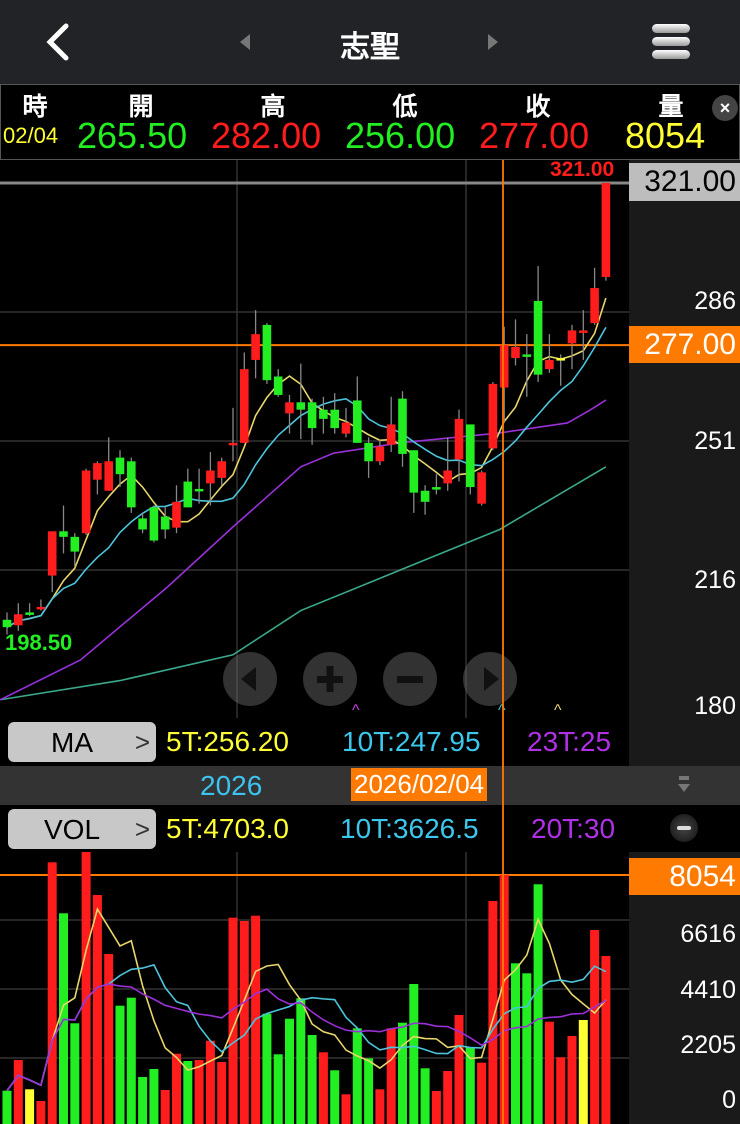  What do you see at coordinates (405, 106) in the screenshot?
I see `label-low: 低` at bounding box center [405, 106].